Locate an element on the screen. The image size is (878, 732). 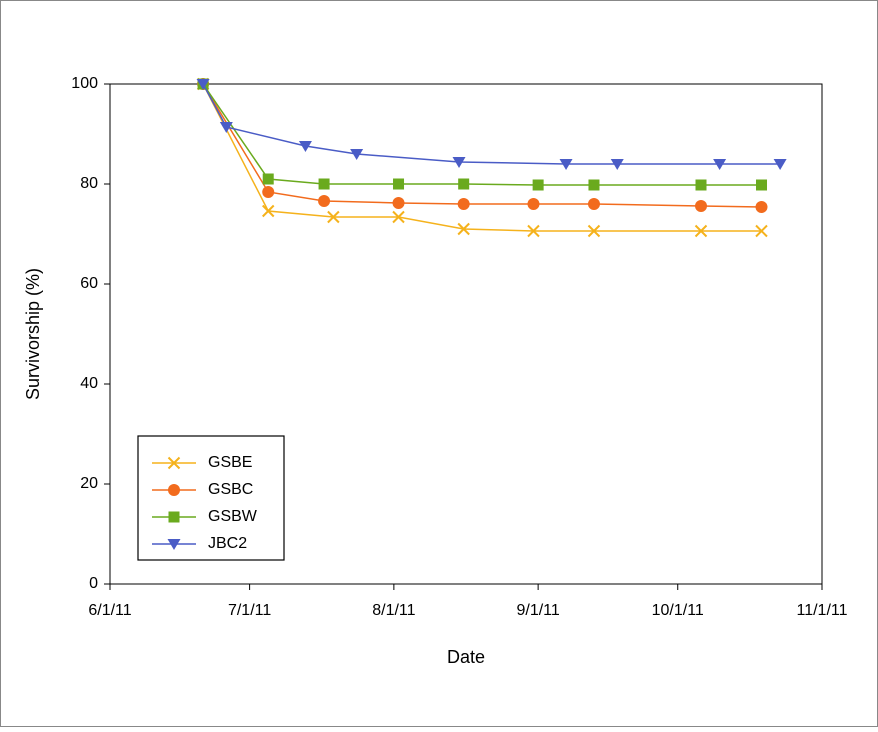
y-tick-label: 60 is located at coordinates (89, 283).